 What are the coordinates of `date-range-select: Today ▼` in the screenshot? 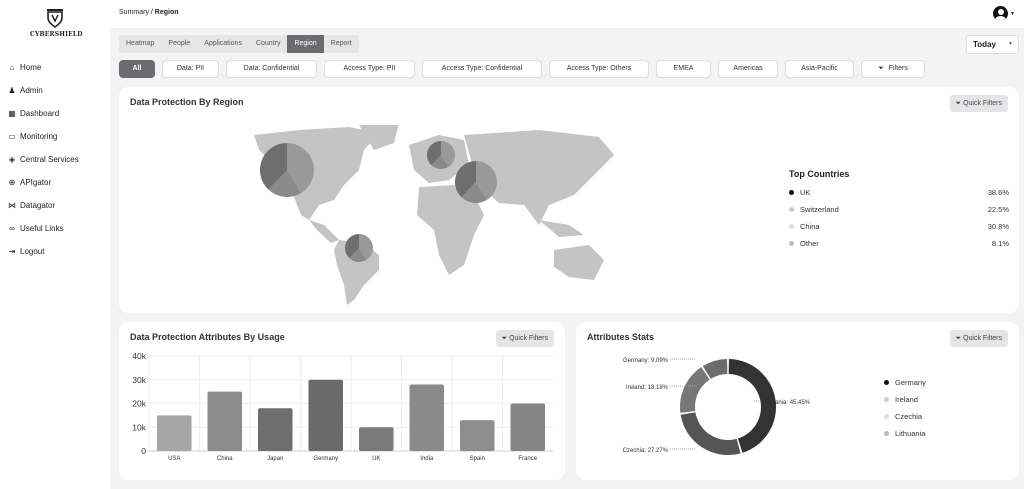 It's located at (992, 44).